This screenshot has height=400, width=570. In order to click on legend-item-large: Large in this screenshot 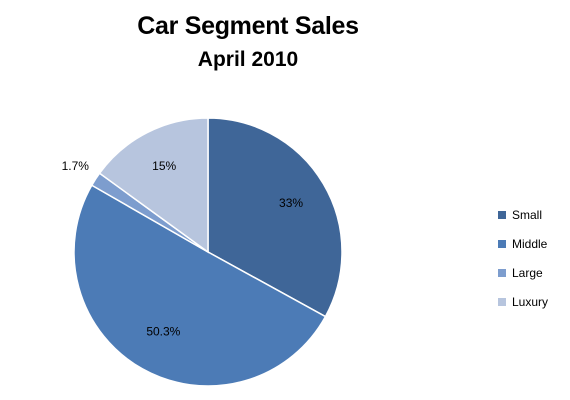, I will do `click(533, 272)`.